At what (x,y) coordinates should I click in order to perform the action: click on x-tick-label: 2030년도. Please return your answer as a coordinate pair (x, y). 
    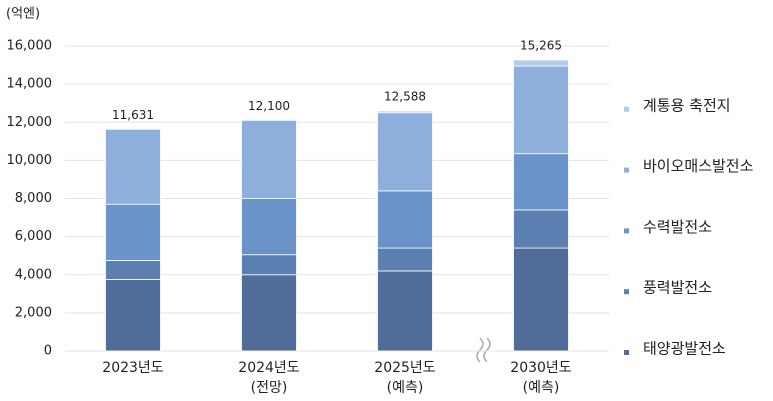
    Looking at the image, I should click on (541, 368).